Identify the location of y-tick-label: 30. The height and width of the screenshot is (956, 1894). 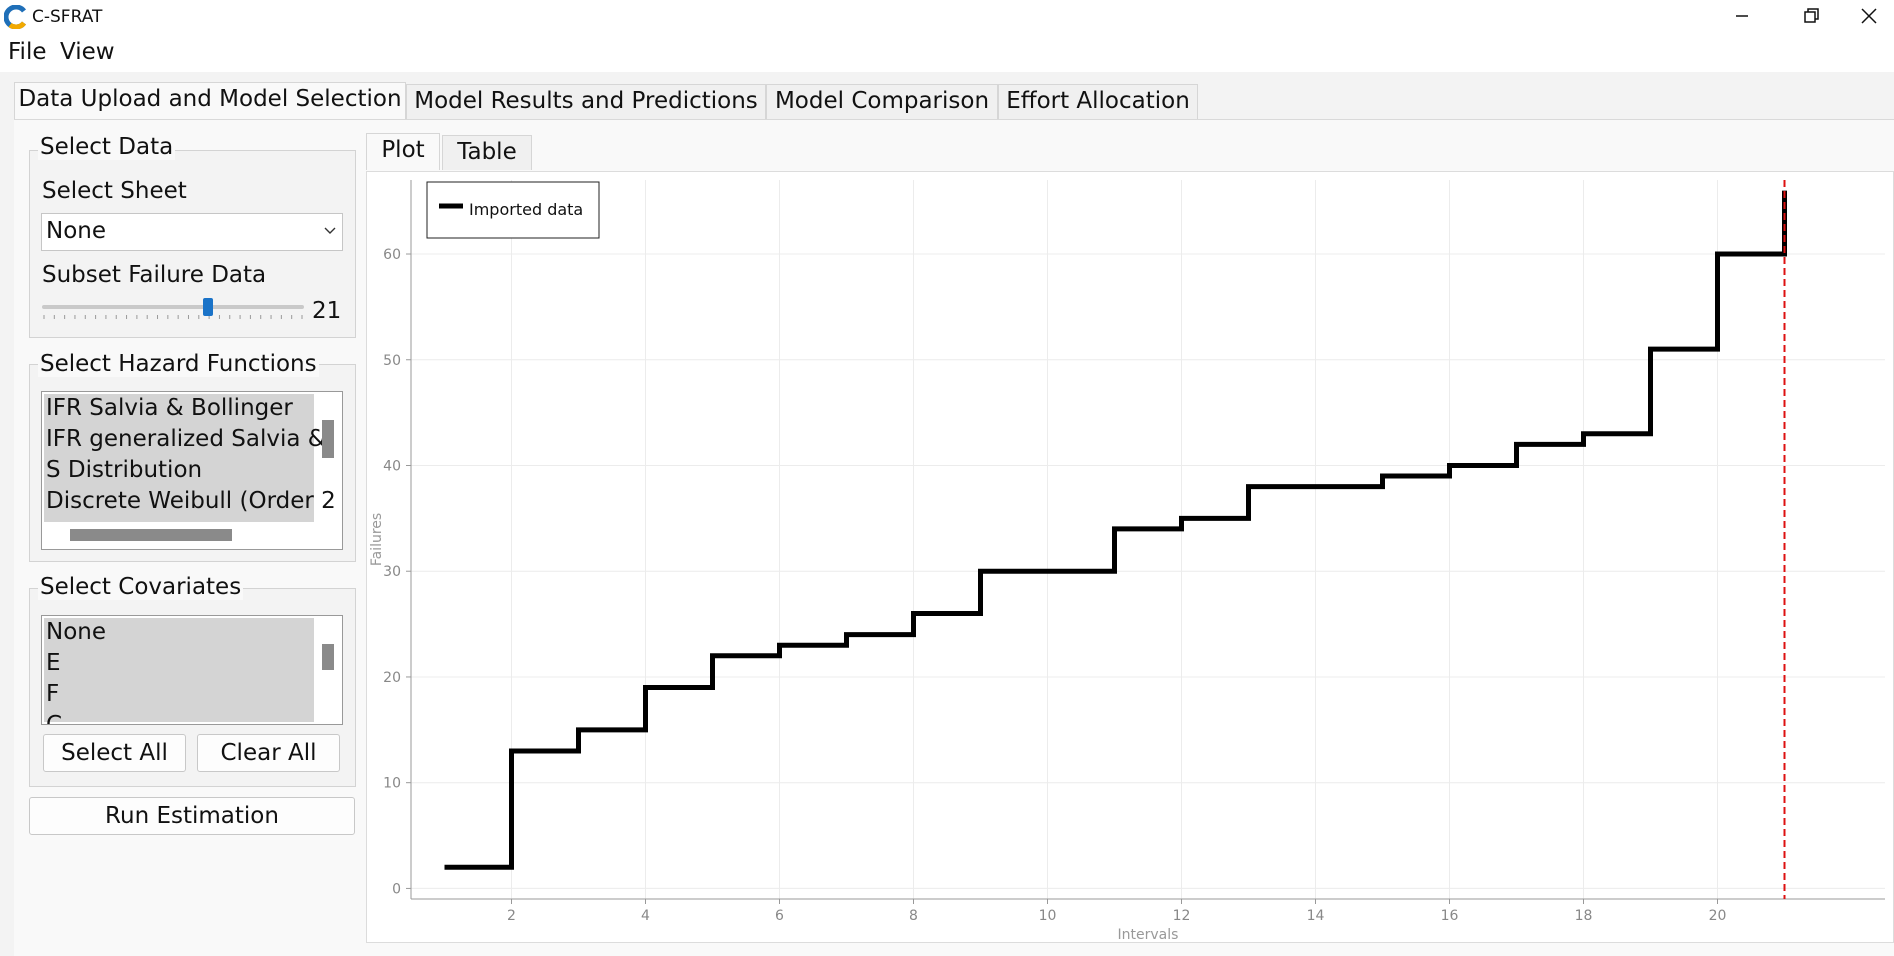
(392, 572).